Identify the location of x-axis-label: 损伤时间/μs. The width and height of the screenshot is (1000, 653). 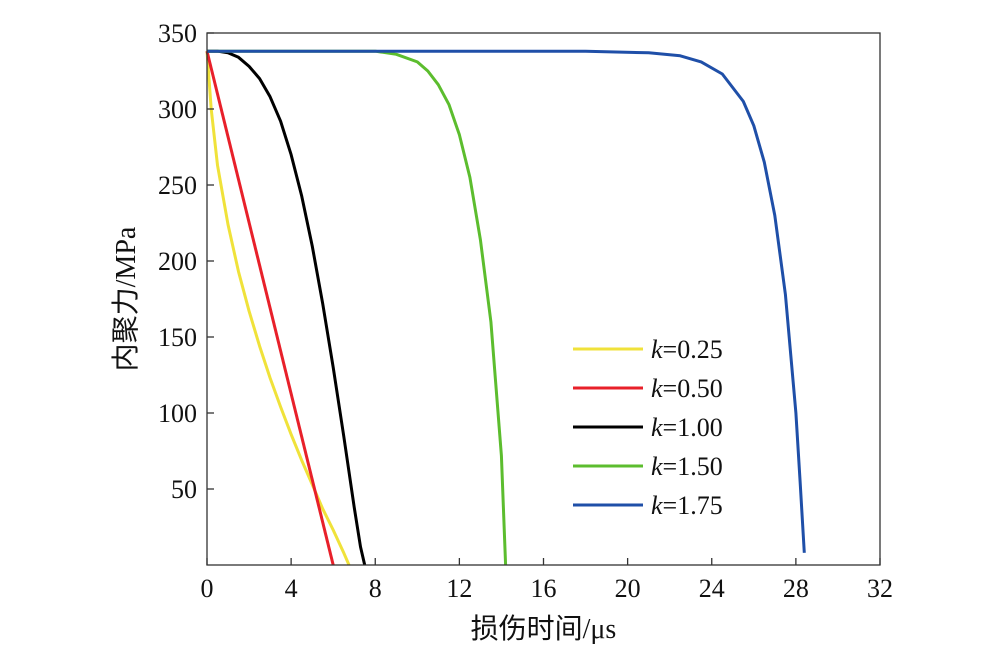
(544, 629).